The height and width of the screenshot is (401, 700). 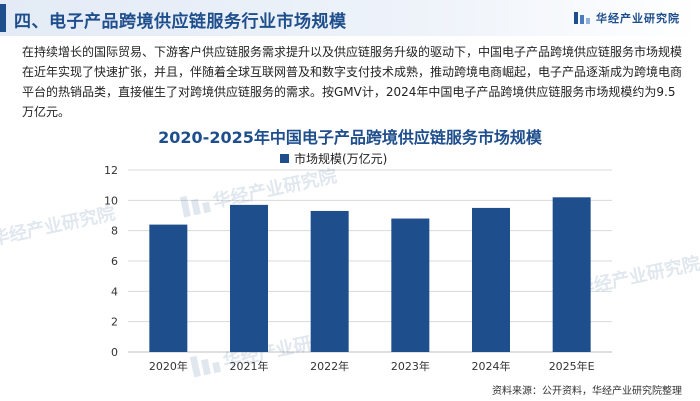 What do you see at coordinates (249, 366) in the screenshot?
I see `x-tick-label: 2021年` at bounding box center [249, 366].